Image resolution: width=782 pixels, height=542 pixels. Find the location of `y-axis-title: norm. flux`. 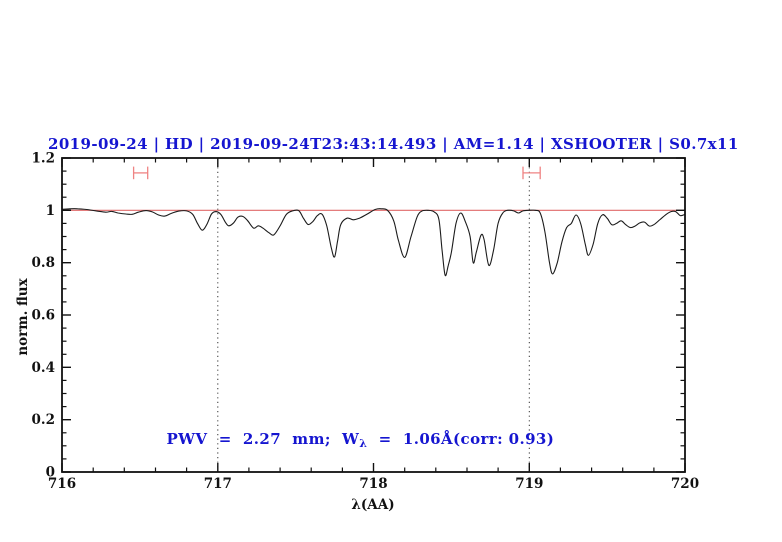

y-axis-title: norm. flux is located at coordinates (23, 316).